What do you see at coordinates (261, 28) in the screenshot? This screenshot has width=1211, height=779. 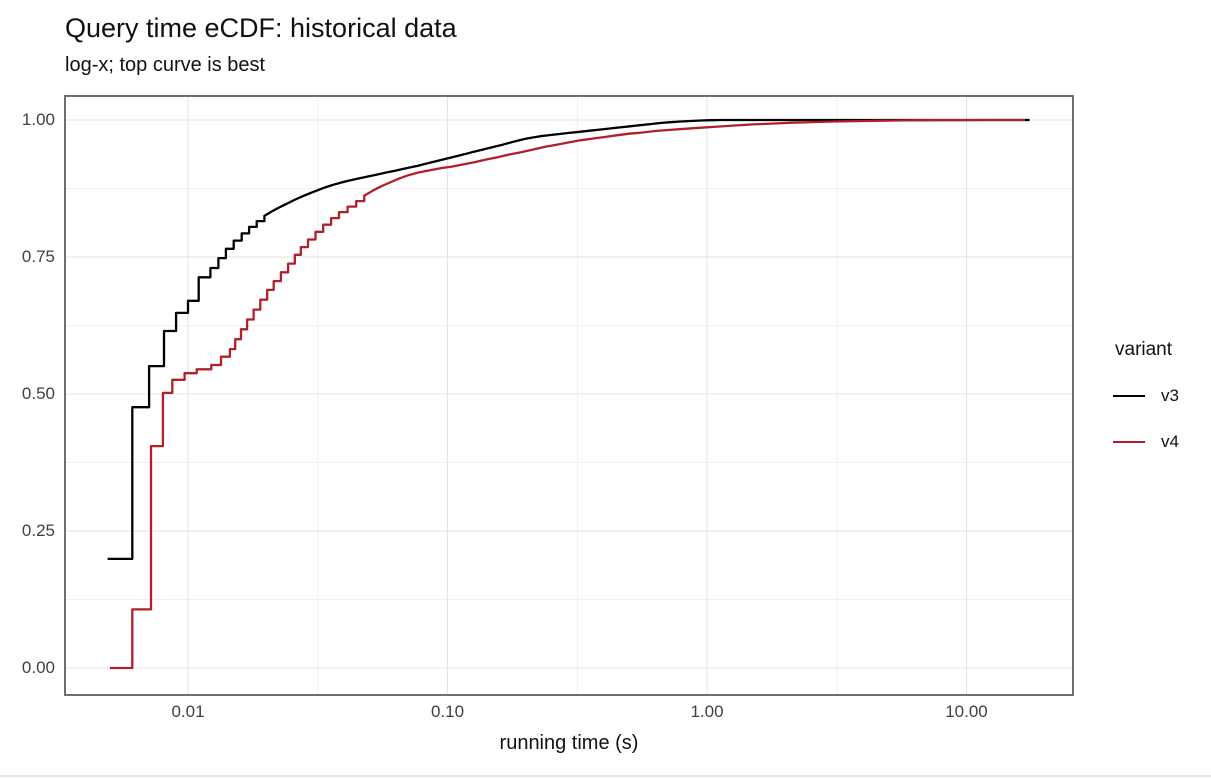 I see `plot-title: Query time eCDF: historical data` at bounding box center [261, 28].